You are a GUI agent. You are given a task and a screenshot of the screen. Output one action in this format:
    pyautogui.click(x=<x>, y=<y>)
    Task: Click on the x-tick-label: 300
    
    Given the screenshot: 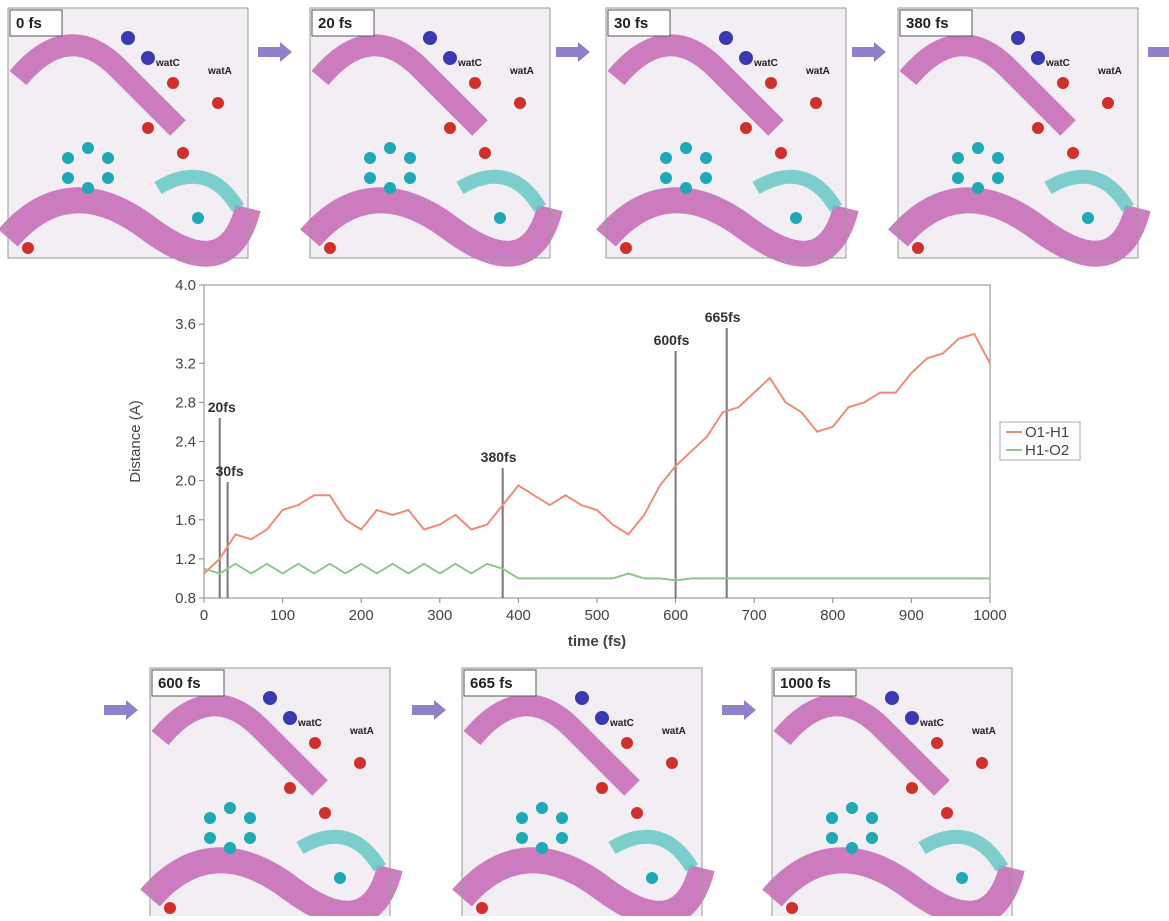 What is the action you would take?
    pyautogui.click(x=439, y=615)
    